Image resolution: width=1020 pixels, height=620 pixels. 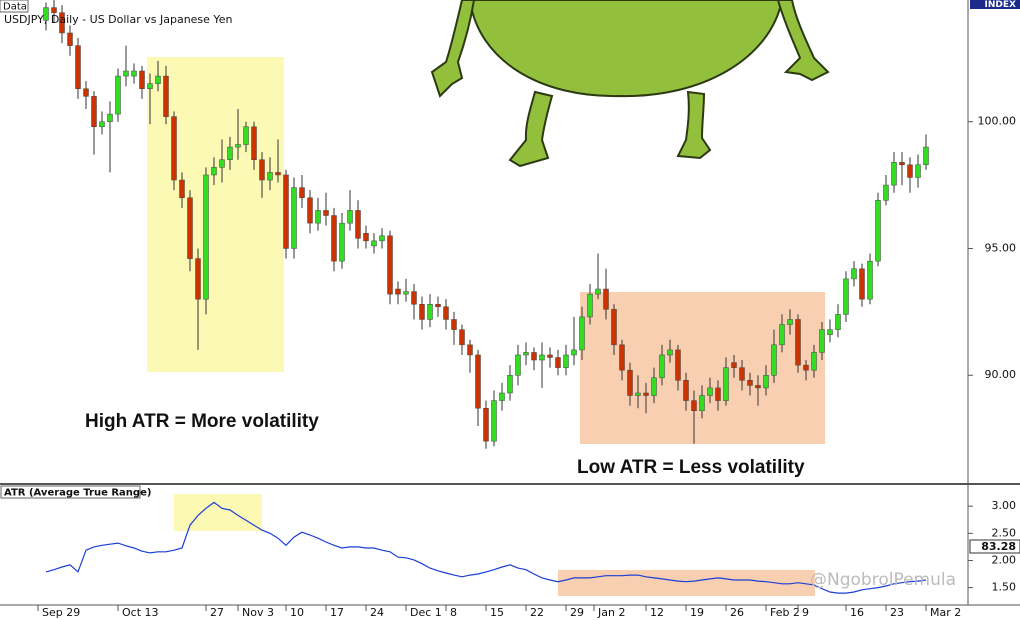 What do you see at coordinates (453, 612) in the screenshot?
I see `x-tick-label: 8` at bounding box center [453, 612].